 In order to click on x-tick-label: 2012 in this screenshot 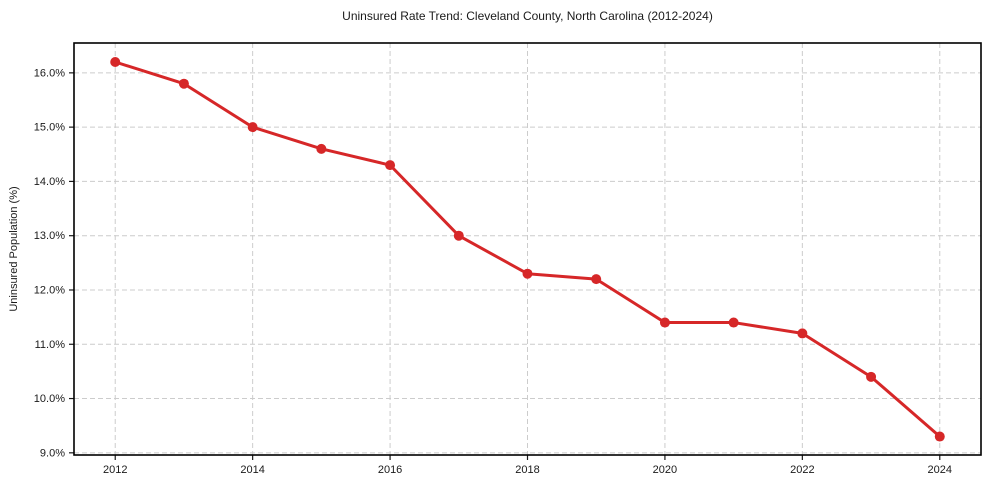, I will do `click(115, 470)`.